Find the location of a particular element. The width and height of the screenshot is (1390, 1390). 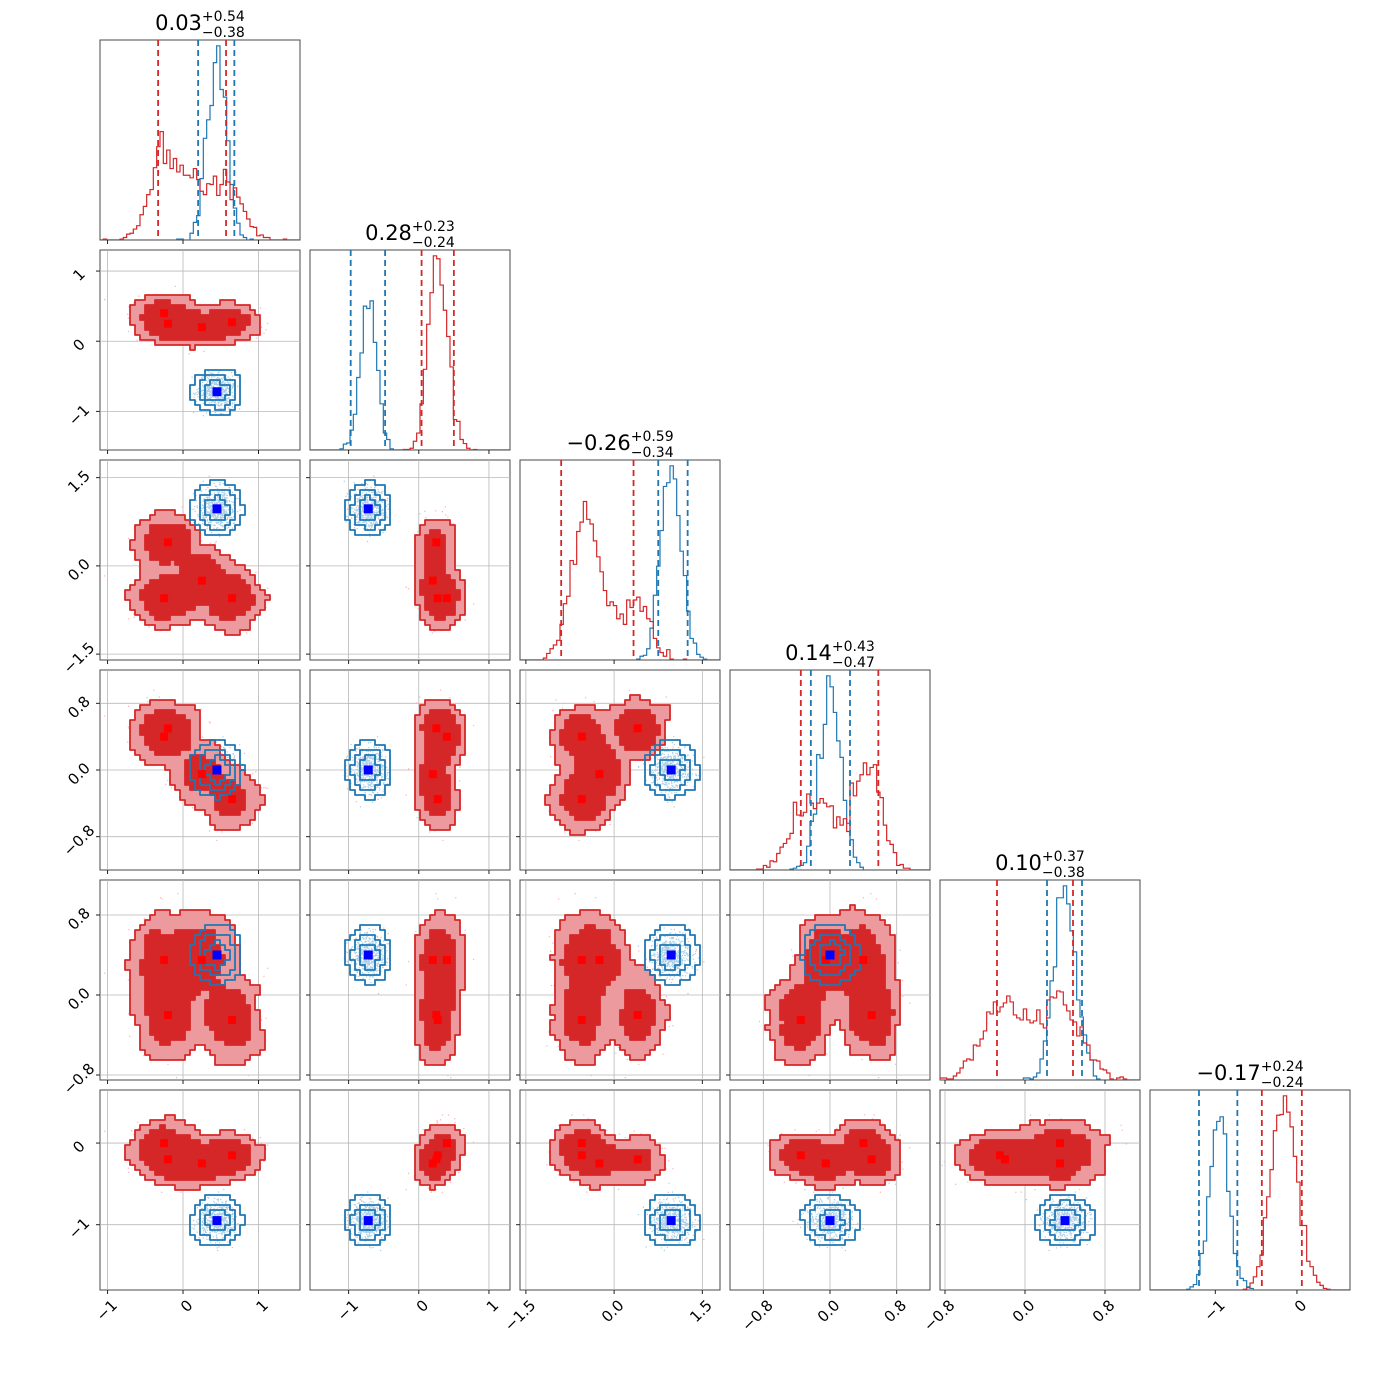

panel-title-1: 0.28+0.23 −0.24 is located at coordinates (410, 235).